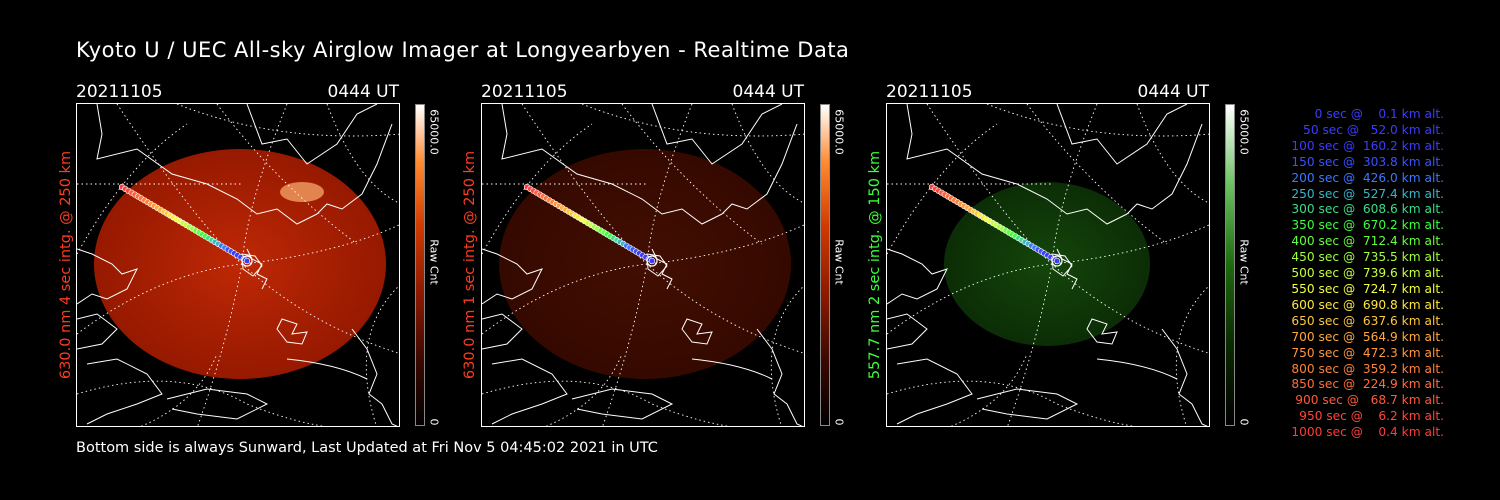 The width and height of the screenshot is (1500, 500). What do you see at coordinates (1367, 400) in the screenshot?
I see `legend-entry: 900 sec @ 68.7 km alt.` at bounding box center [1367, 400].